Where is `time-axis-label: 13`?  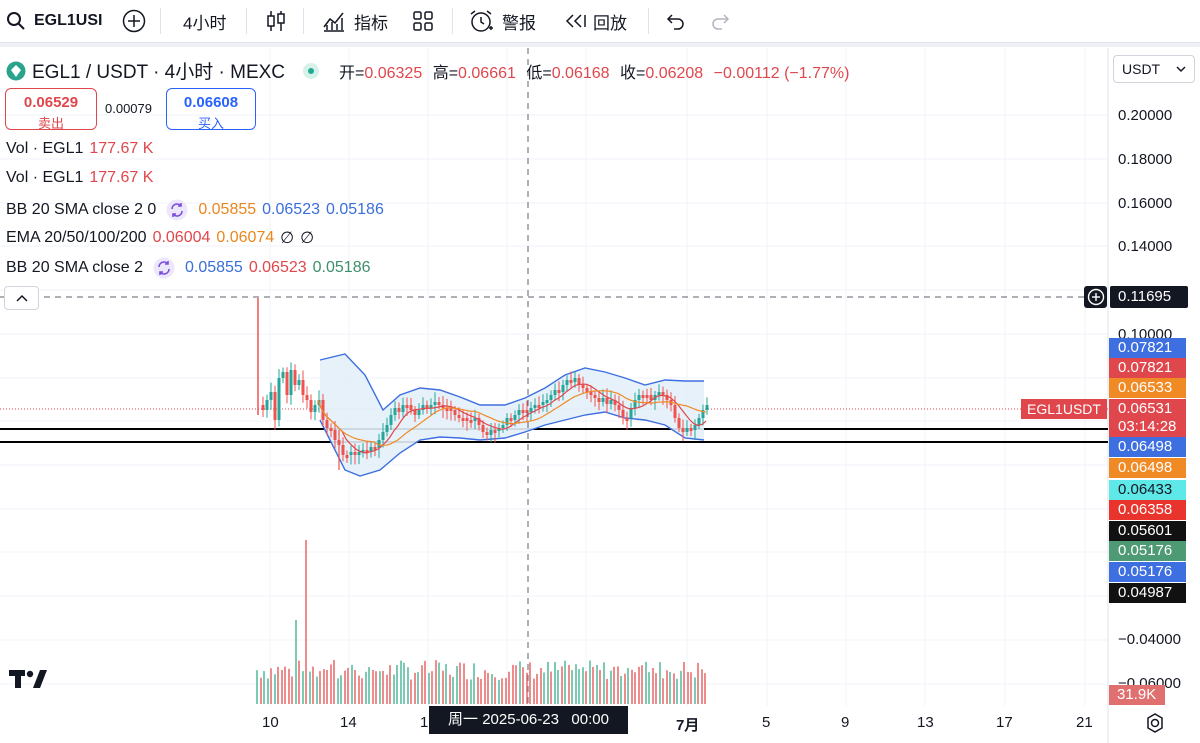
time-axis-label: 13 is located at coordinates (925, 722).